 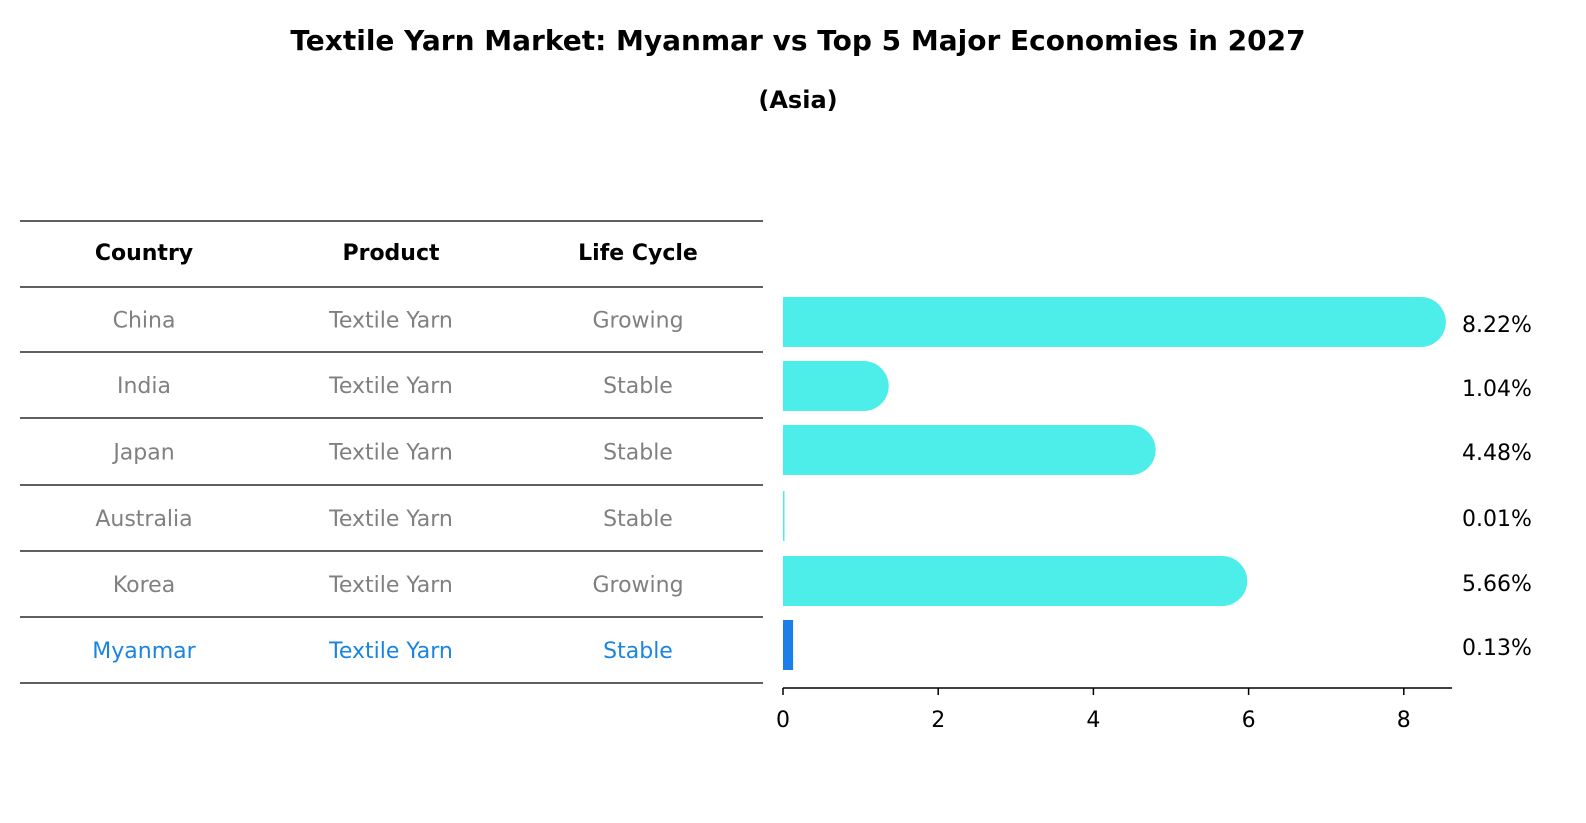 What do you see at coordinates (143, 519) in the screenshot?
I see `table-cell: Australia` at bounding box center [143, 519].